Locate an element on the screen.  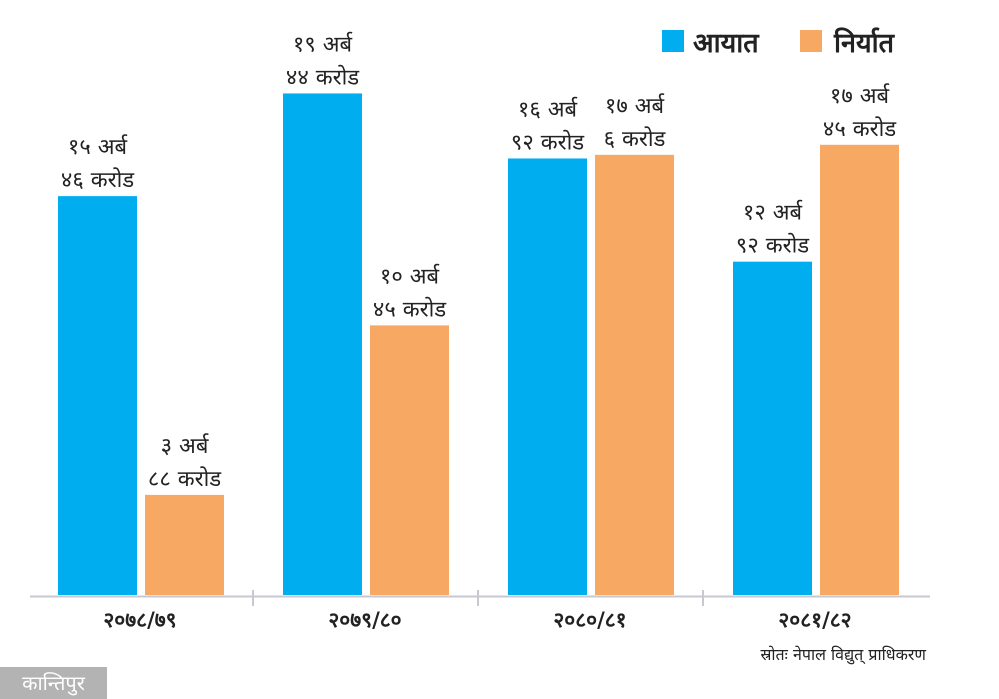
data-label: १९ अर्ब is located at coordinates (323, 44).